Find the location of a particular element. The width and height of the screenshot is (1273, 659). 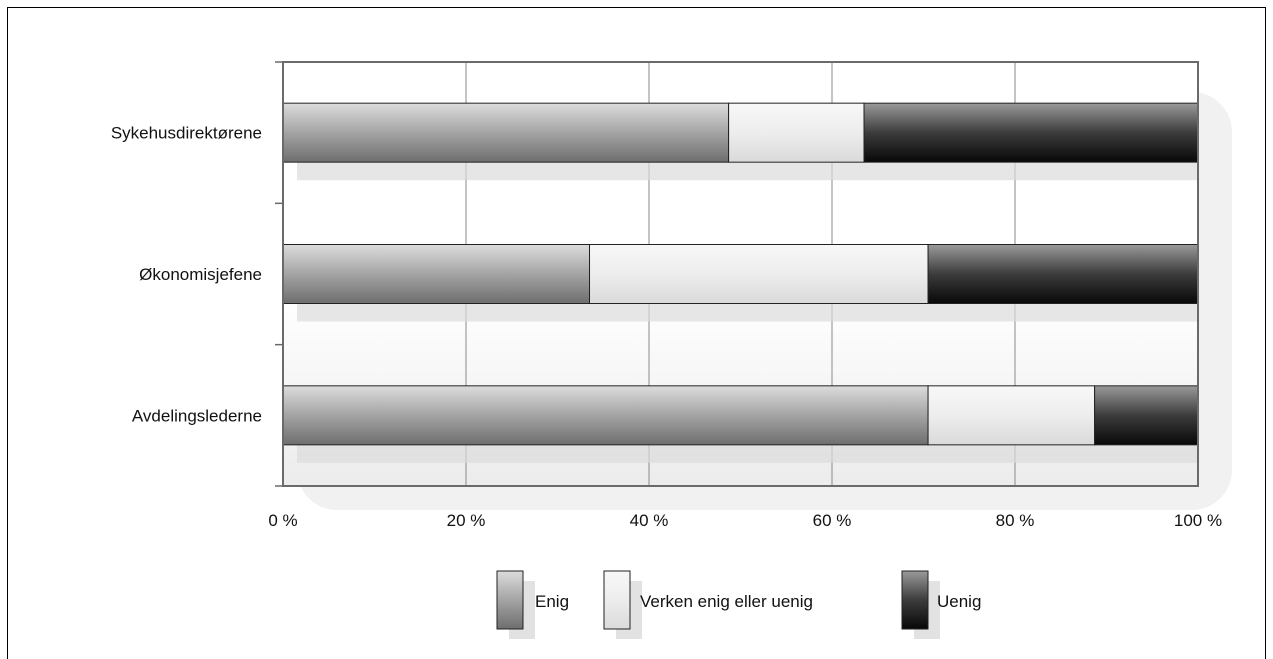

bar-uenig-okonomisjefene is located at coordinates (1063, 274).